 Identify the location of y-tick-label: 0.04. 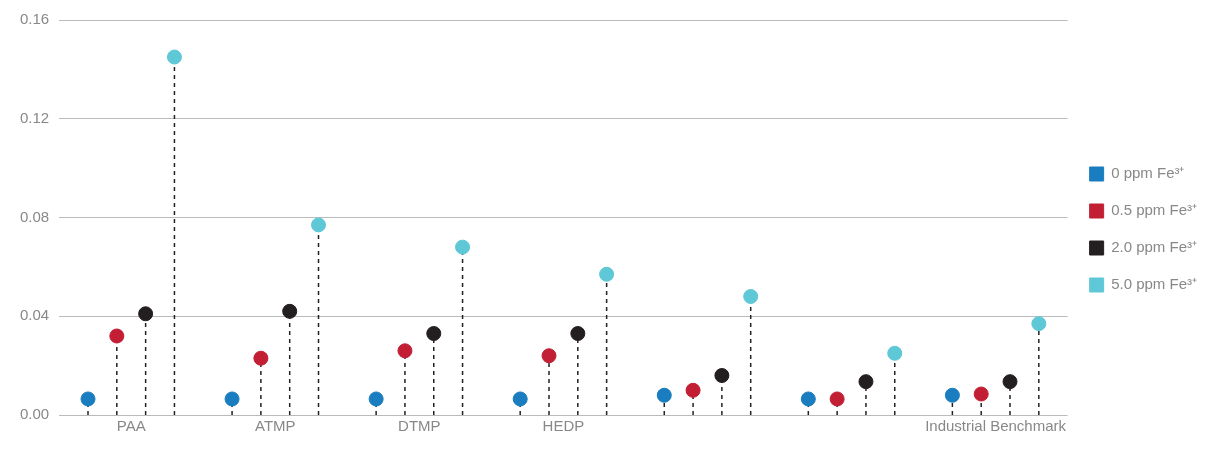
(34, 315).